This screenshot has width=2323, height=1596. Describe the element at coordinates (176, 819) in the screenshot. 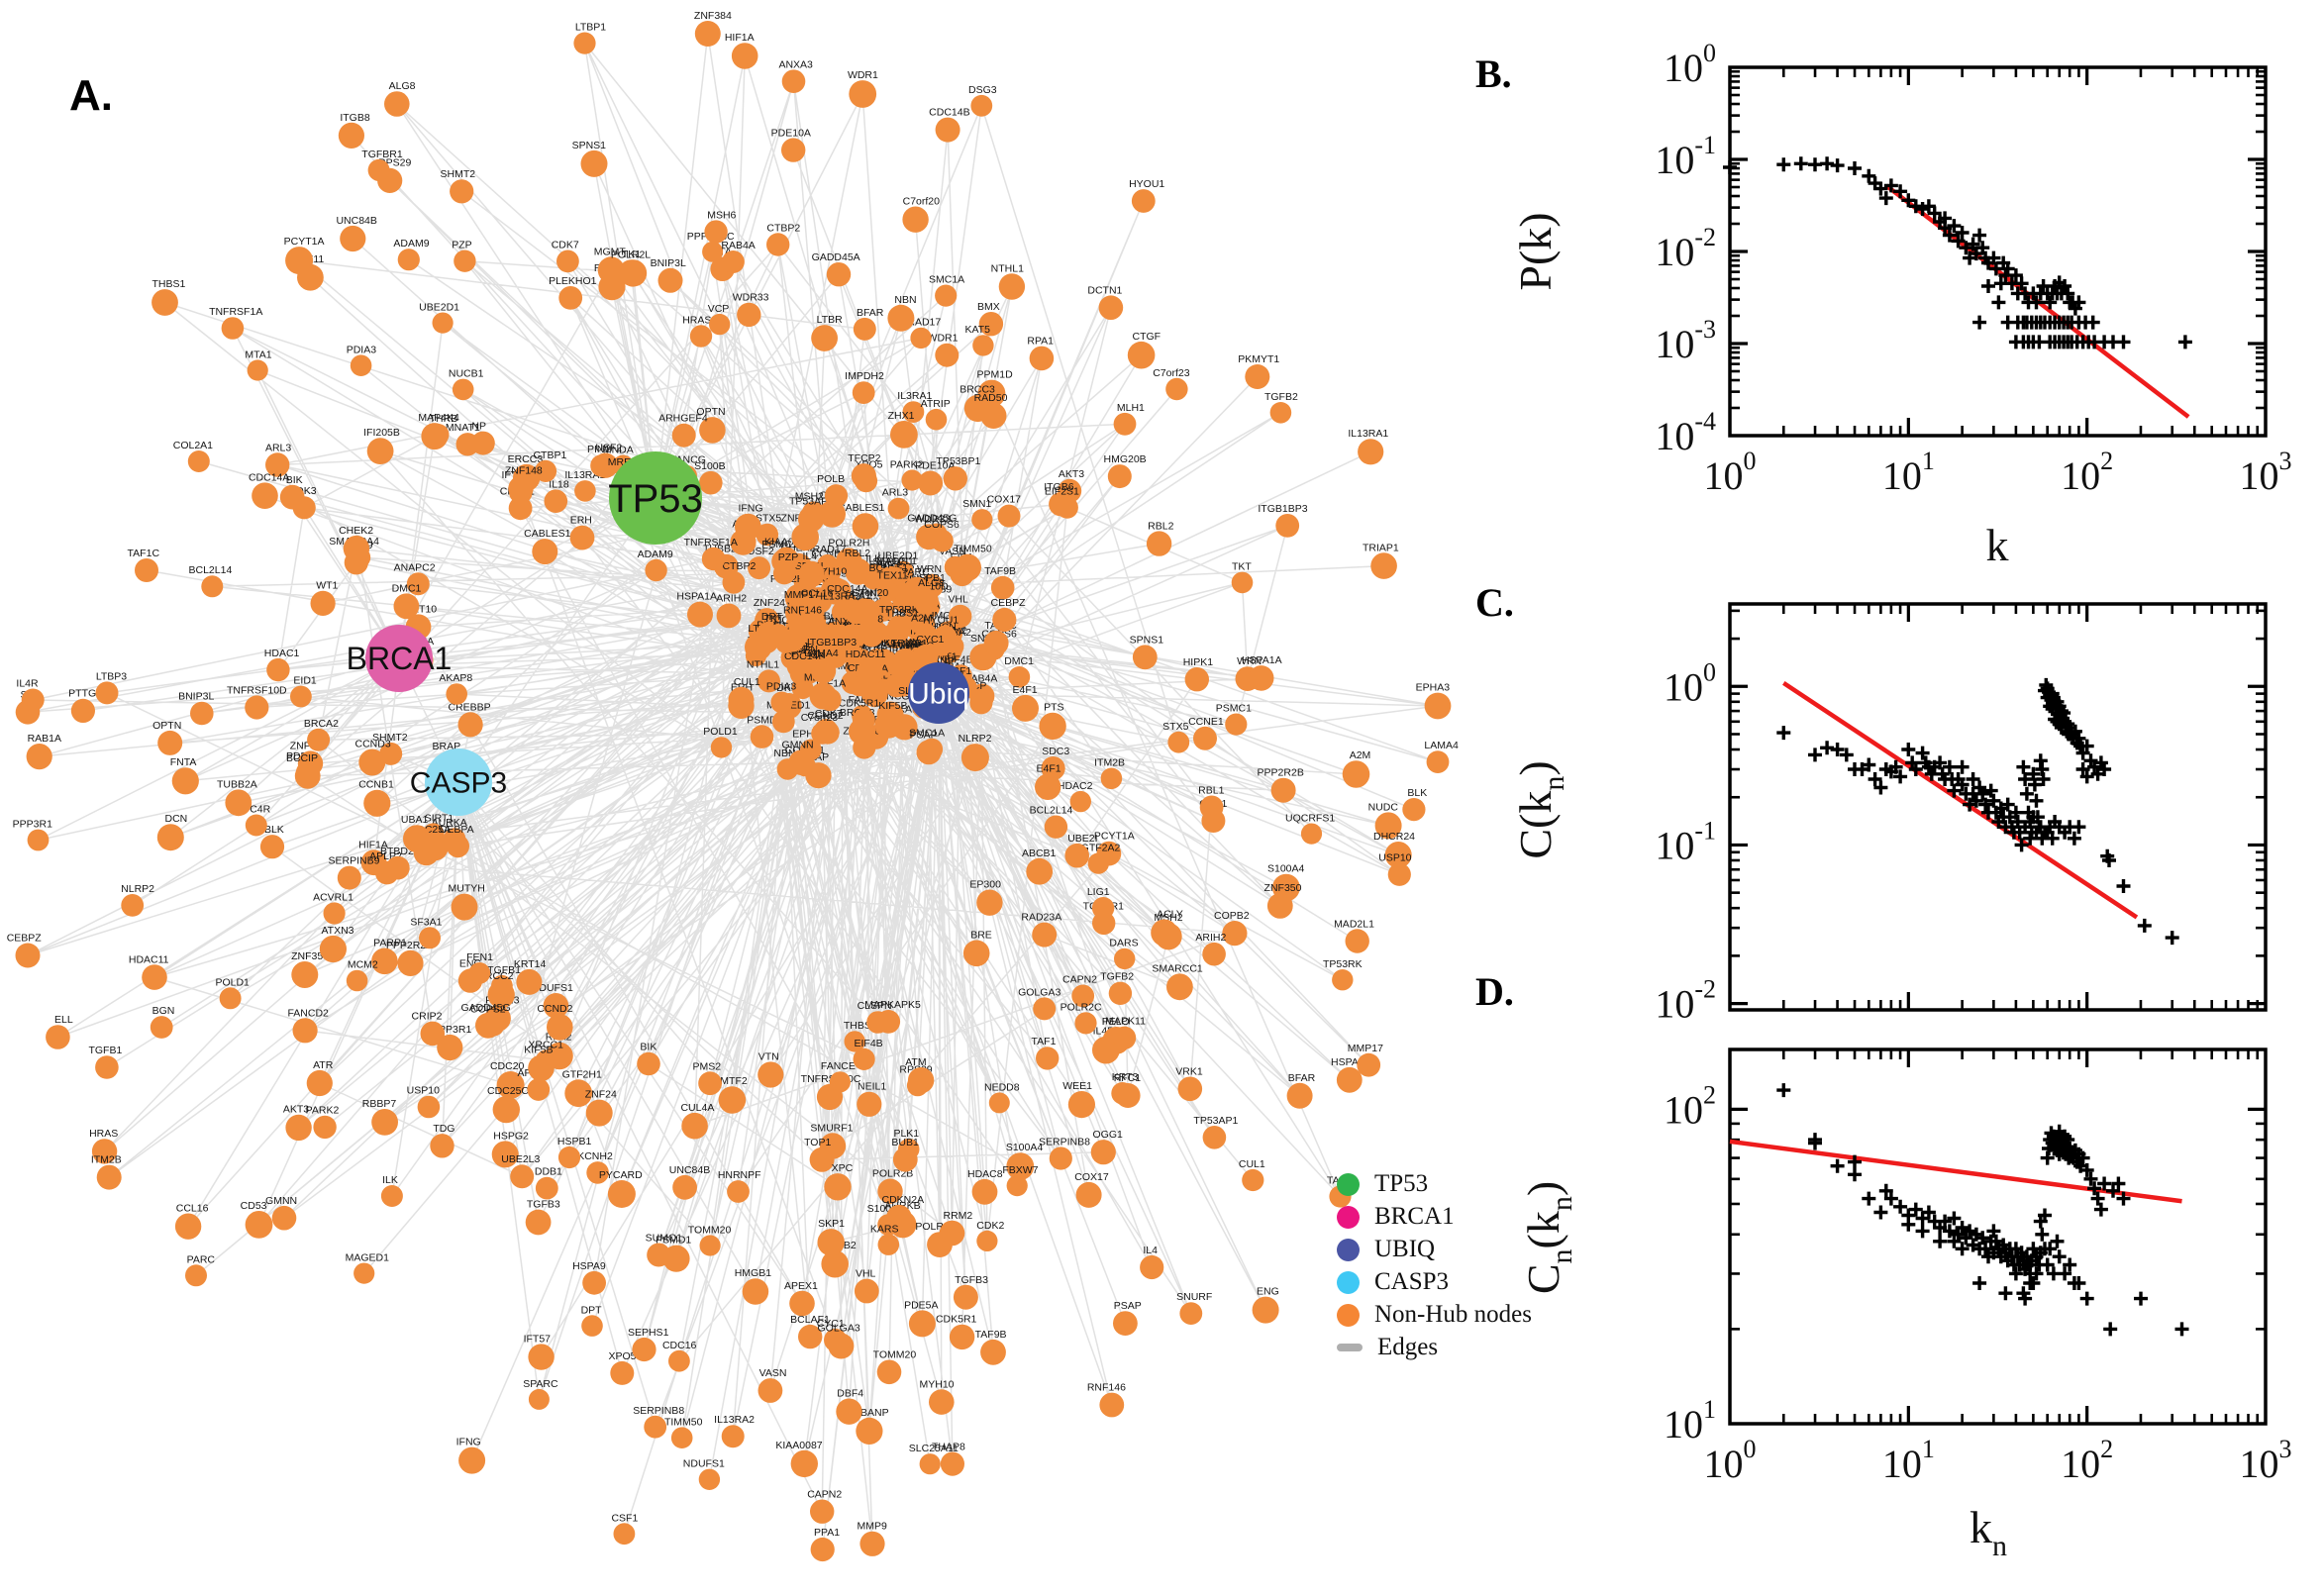

I see `gene-node-label: DCN` at that location.